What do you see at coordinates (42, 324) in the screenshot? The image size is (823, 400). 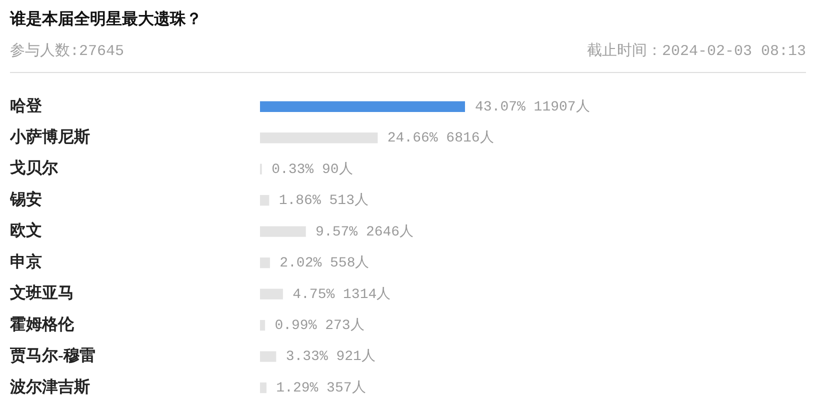 I see `y-tick-label: 霍姆格伦` at bounding box center [42, 324].